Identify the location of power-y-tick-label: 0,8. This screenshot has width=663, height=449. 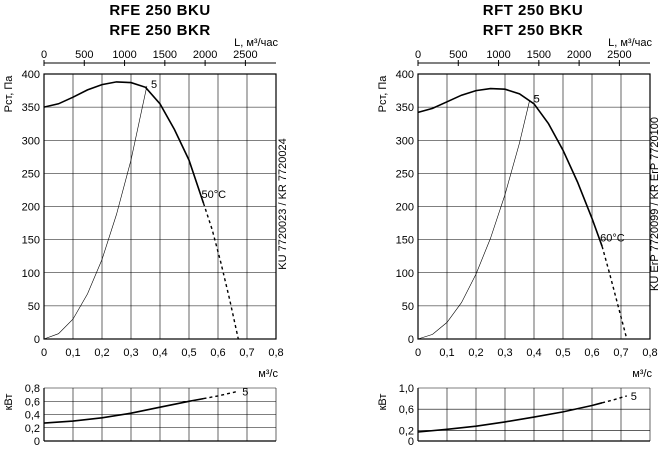
(32, 389).